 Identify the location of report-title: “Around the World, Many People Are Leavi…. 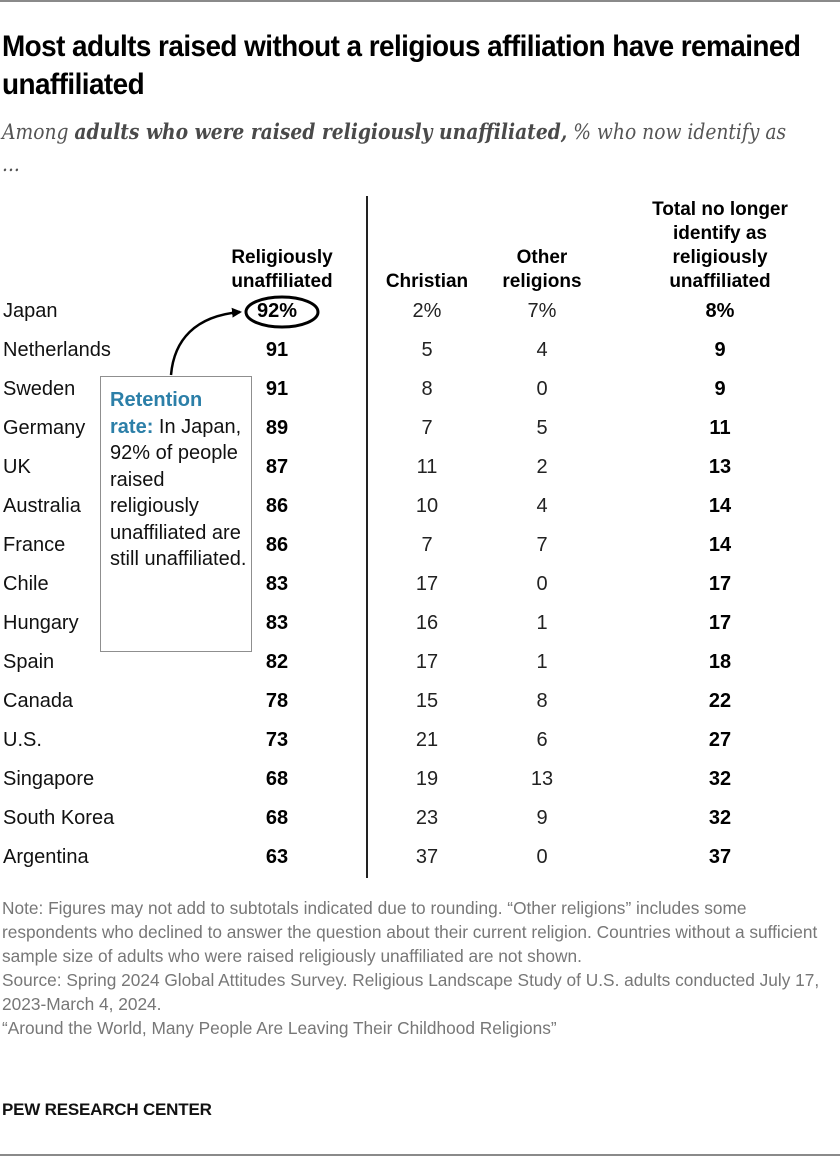
(279, 1028).